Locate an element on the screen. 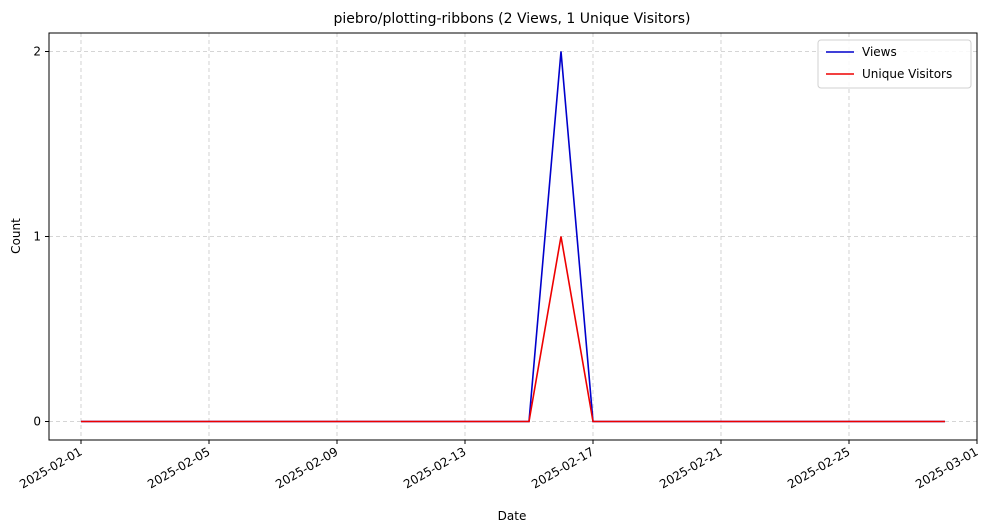 The height and width of the screenshot is (531, 988). x-tick-label: 2025-02-25 is located at coordinates (818, 467).